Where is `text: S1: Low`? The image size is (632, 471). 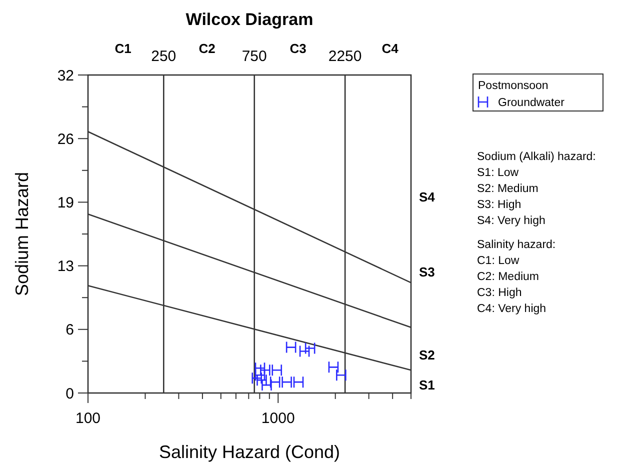 text: S1: Low is located at coordinates (498, 173).